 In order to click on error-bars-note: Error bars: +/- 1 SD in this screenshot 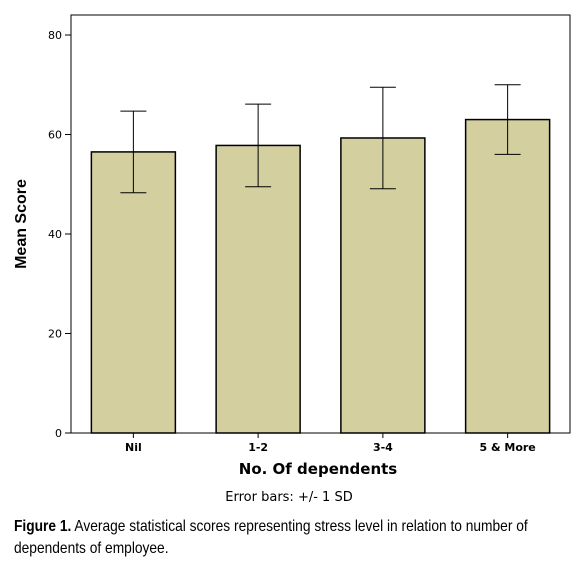, I will do `click(289, 497)`.